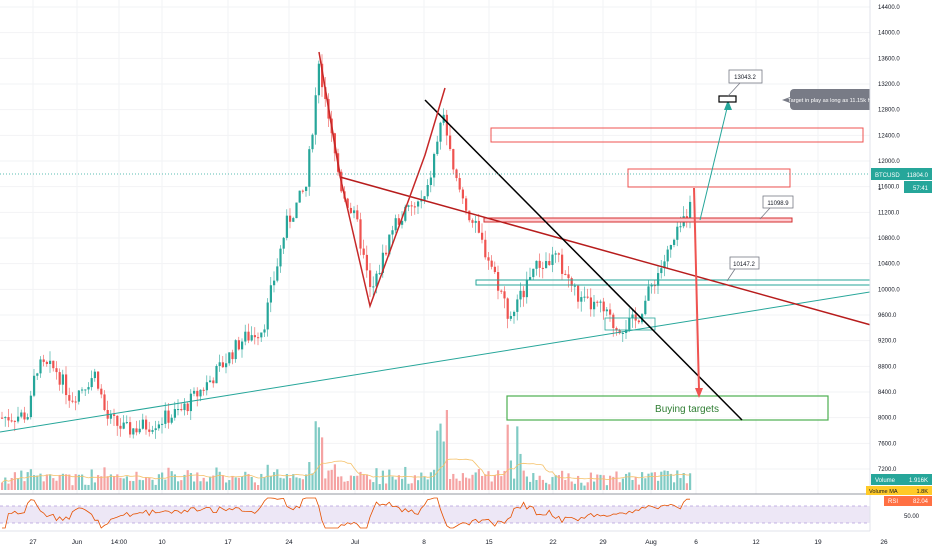  I want to click on level-low-callout, so click(744, 263).